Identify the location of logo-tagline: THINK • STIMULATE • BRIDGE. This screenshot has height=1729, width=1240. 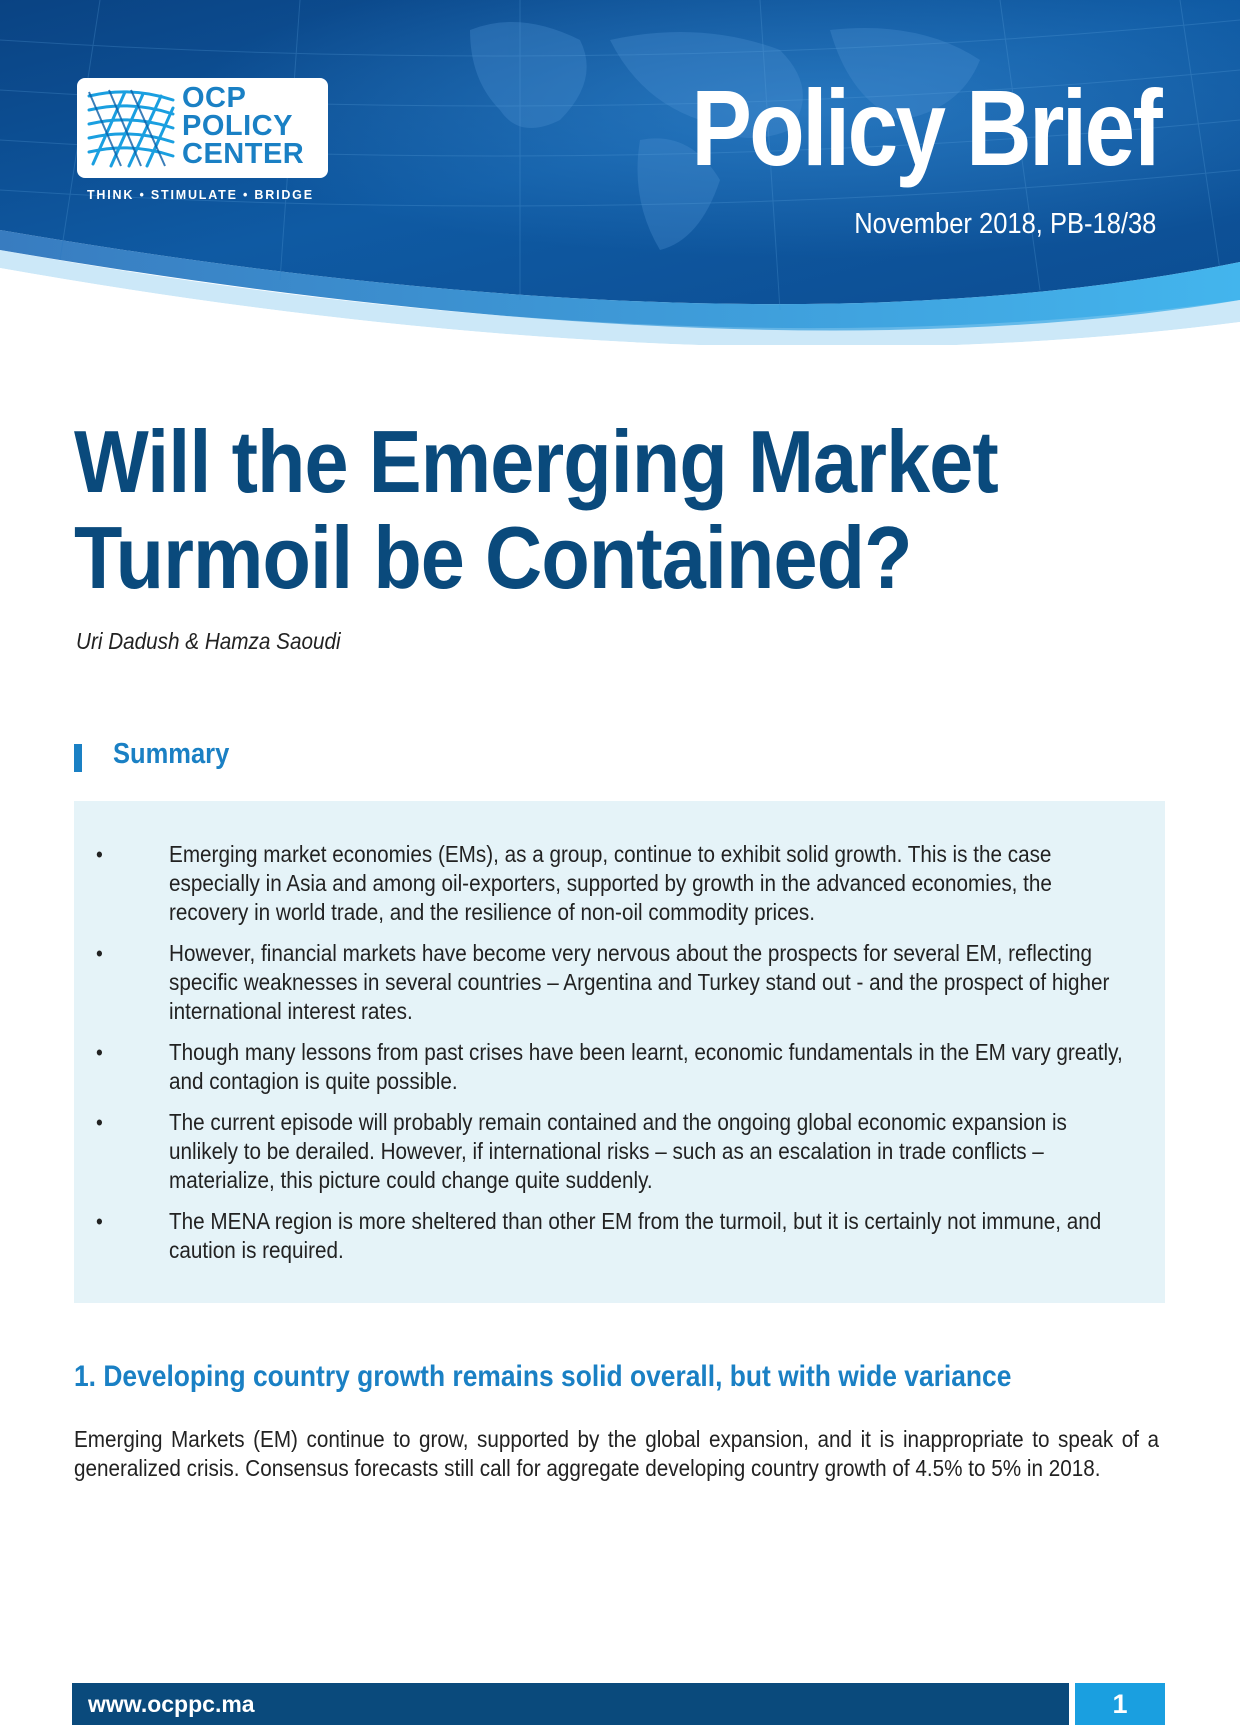
(200, 195).